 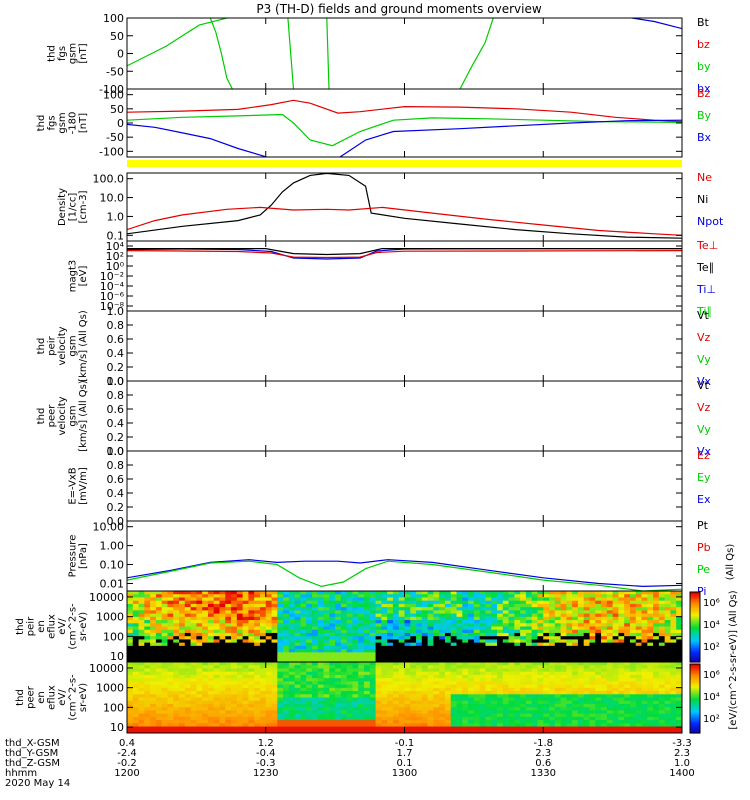 What do you see at coordinates (106, 668) in the screenshot?
I see `ytick-label: 10000` at bounding box center [106, 668].